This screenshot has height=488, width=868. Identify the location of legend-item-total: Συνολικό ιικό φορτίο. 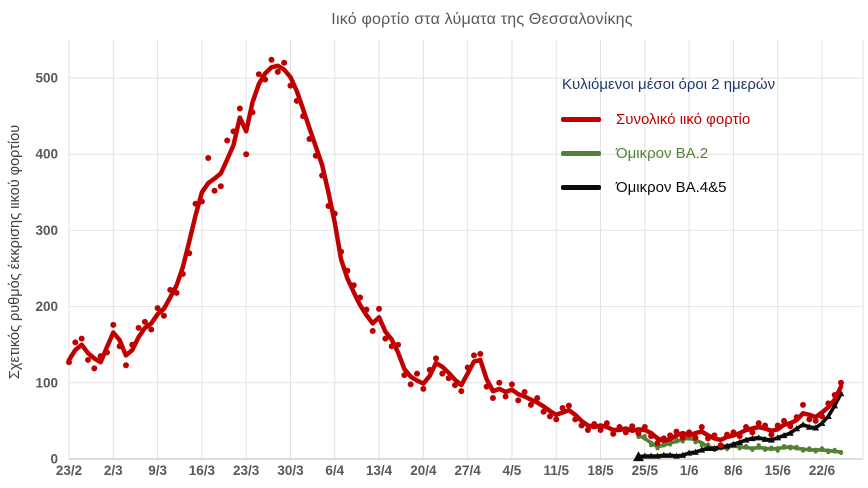
(668, 119).